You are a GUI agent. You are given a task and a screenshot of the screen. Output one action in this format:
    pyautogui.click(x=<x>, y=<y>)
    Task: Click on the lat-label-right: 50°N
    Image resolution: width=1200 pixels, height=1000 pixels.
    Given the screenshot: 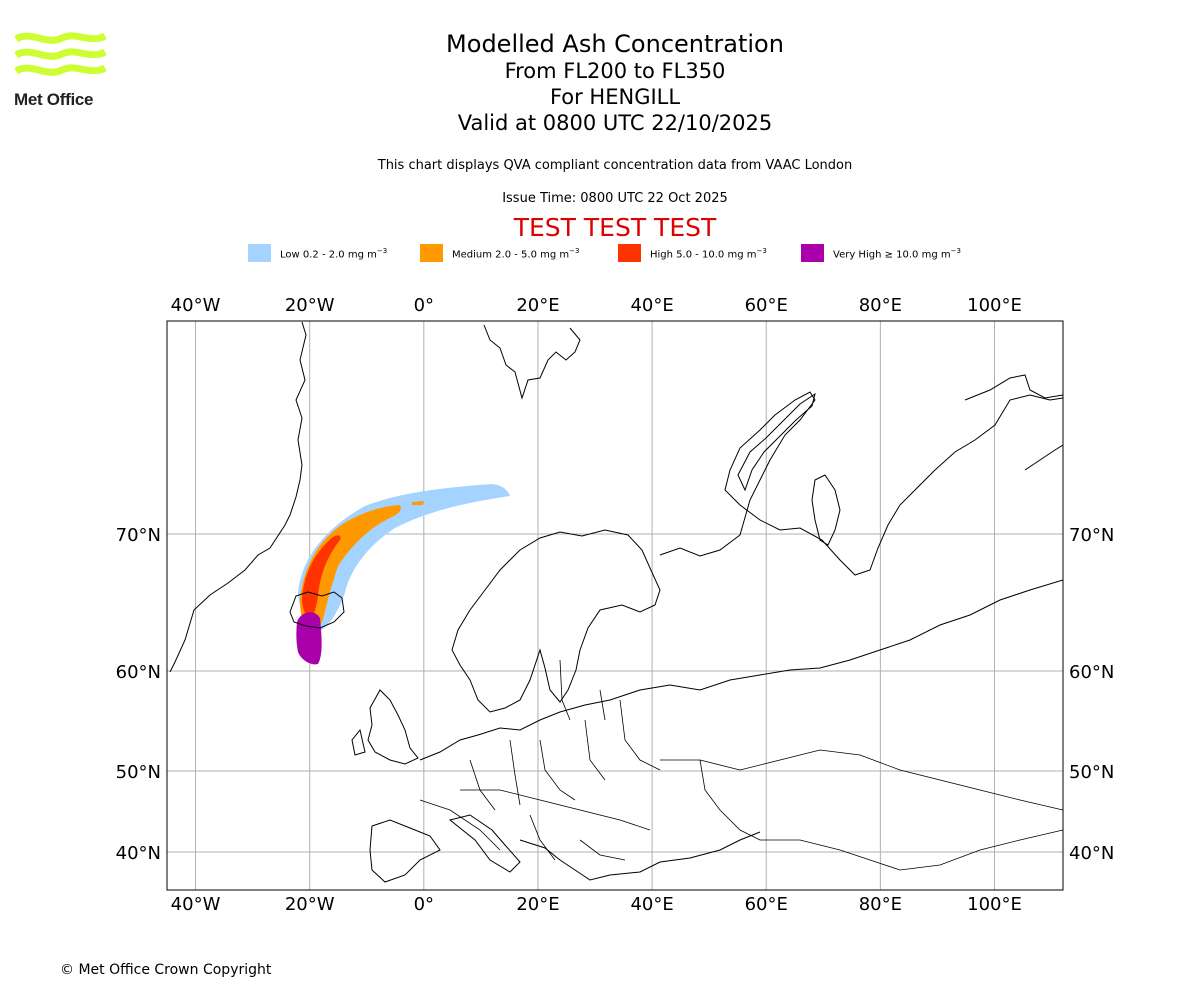 What is the action you would take?
    pyautogui.click(x=1091, y=772)
    